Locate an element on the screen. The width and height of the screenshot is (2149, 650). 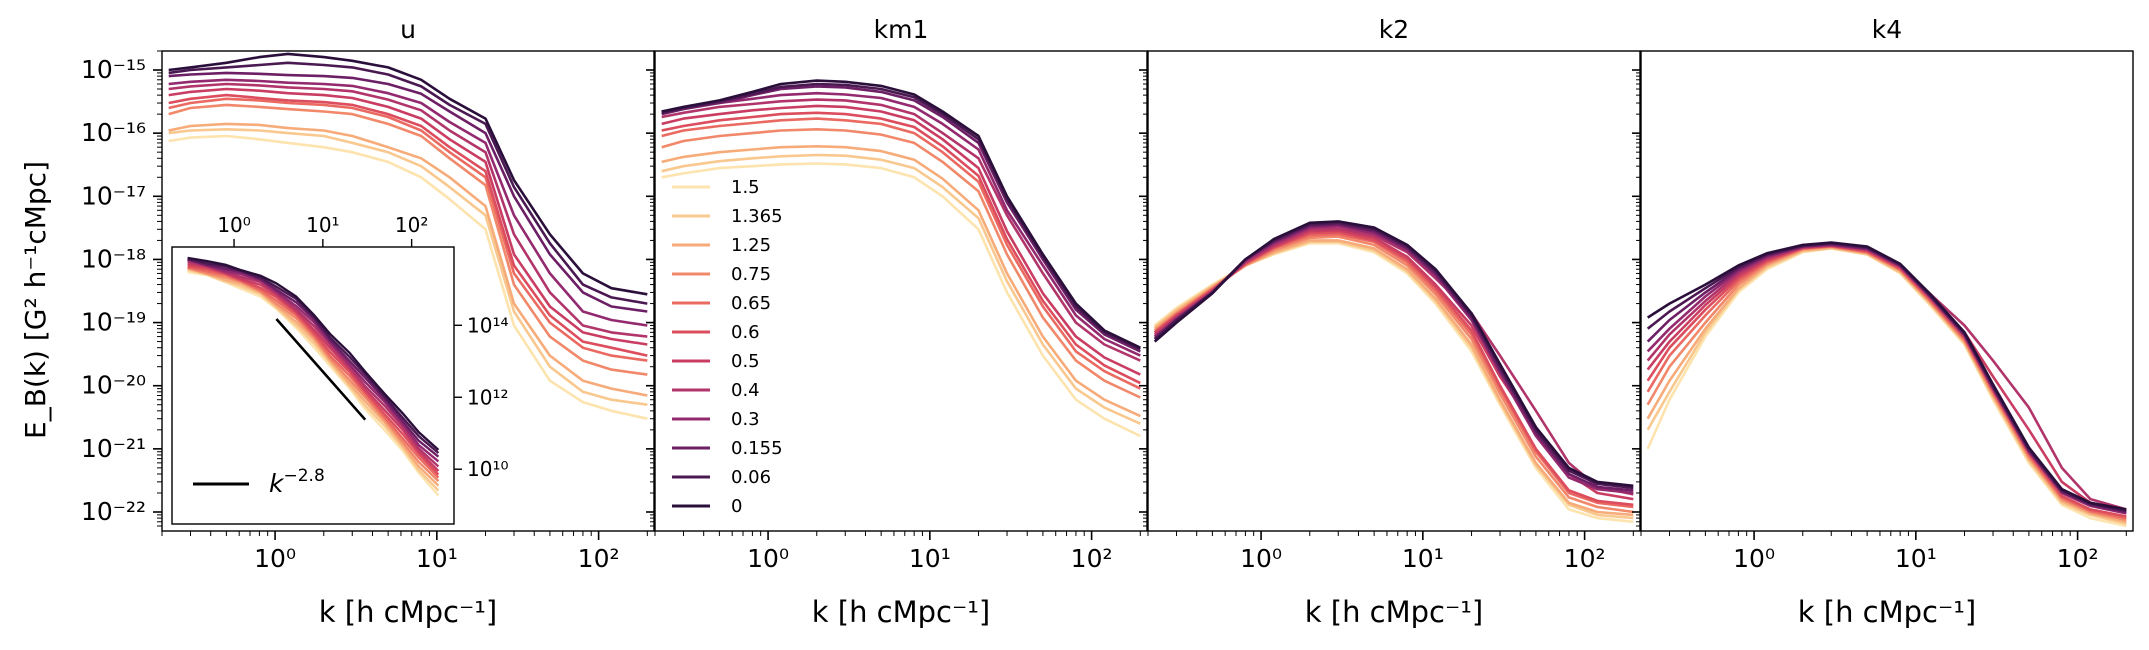
legend-label: 0.75 is located at coordinates (751, 274).